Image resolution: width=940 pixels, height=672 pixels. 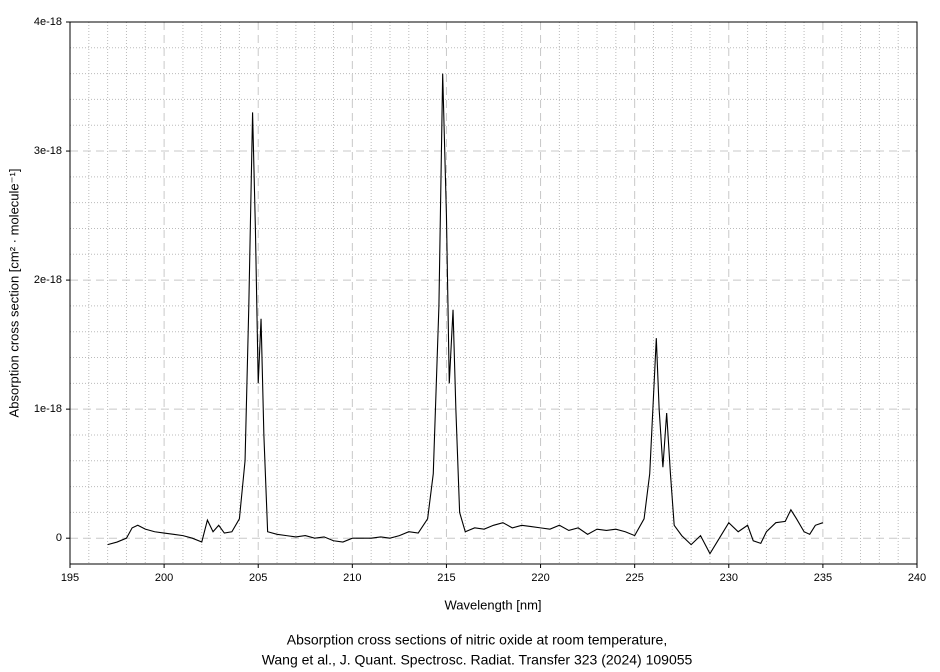 What do you see at coordinates (634, 578) in the screenshot?
I see `x-tick-label: 225` at bounding box center [634, 578].